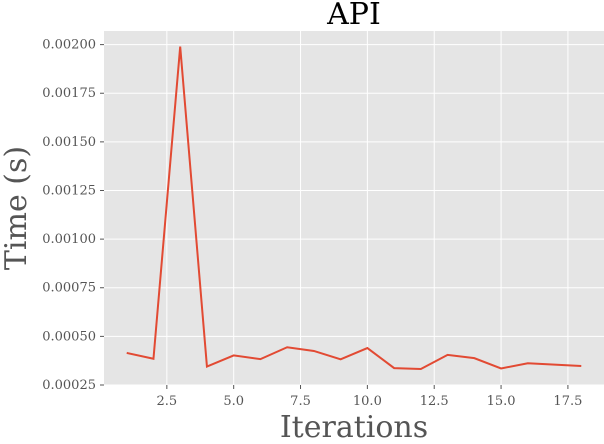 The image size is (604, 444). What do you see at coordinates (69, 239) in the screenshot?
I see `y-tick-label: 0.00100` at bounding box center [69, 239].